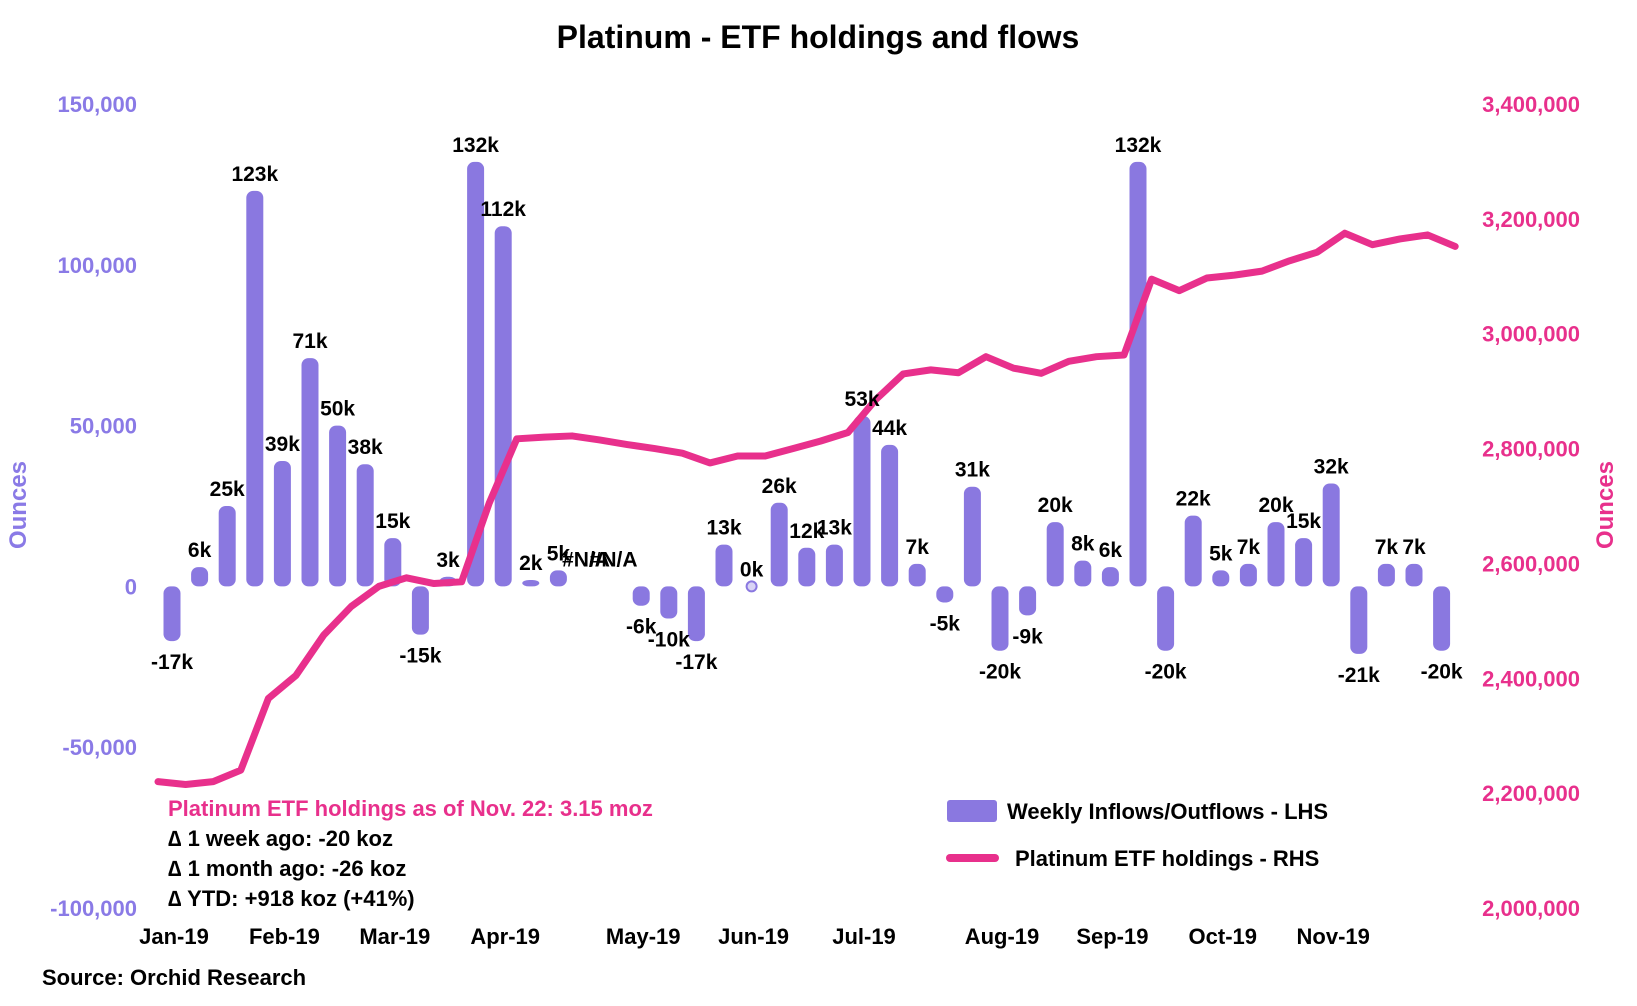 The width and height of the screenshot is (1637, 1006). What do you see at coordinates (1331, 466) in the screenshot?
I see `bar-data-label: 32k` at bounding box center [1331, 466].